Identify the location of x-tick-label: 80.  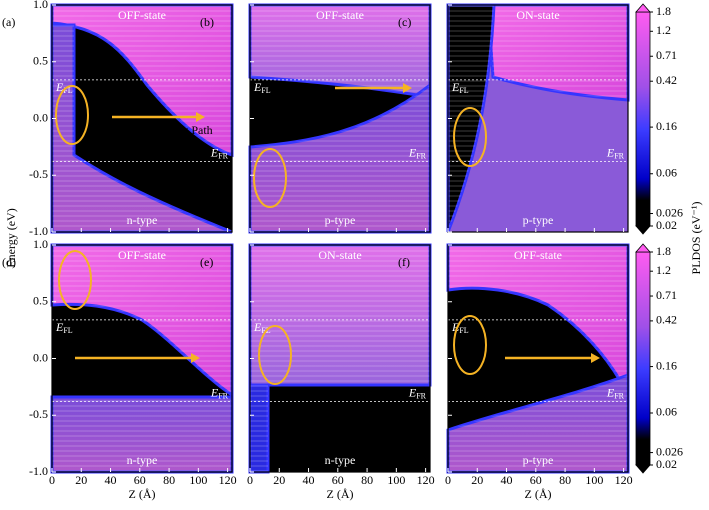
(565, 480).